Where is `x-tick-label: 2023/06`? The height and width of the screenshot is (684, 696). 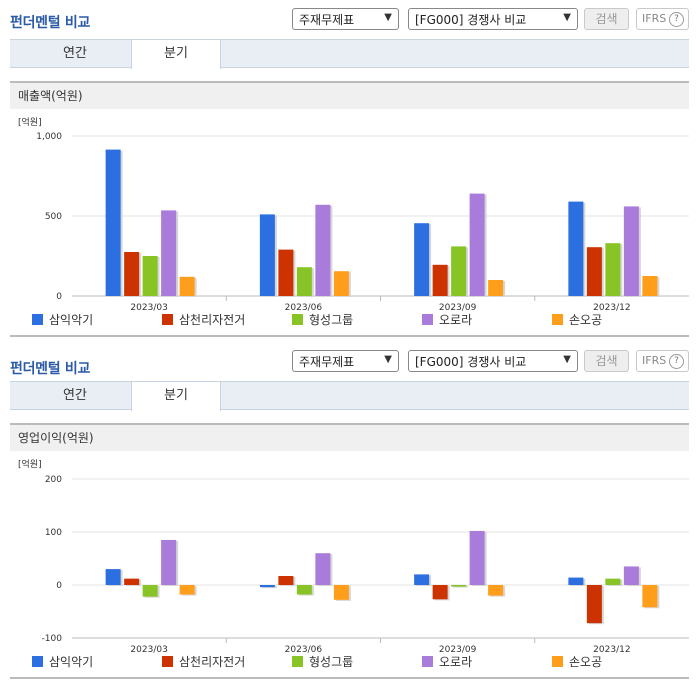 x-tick-label: 2023/06 is located at coordinates (304, 650).